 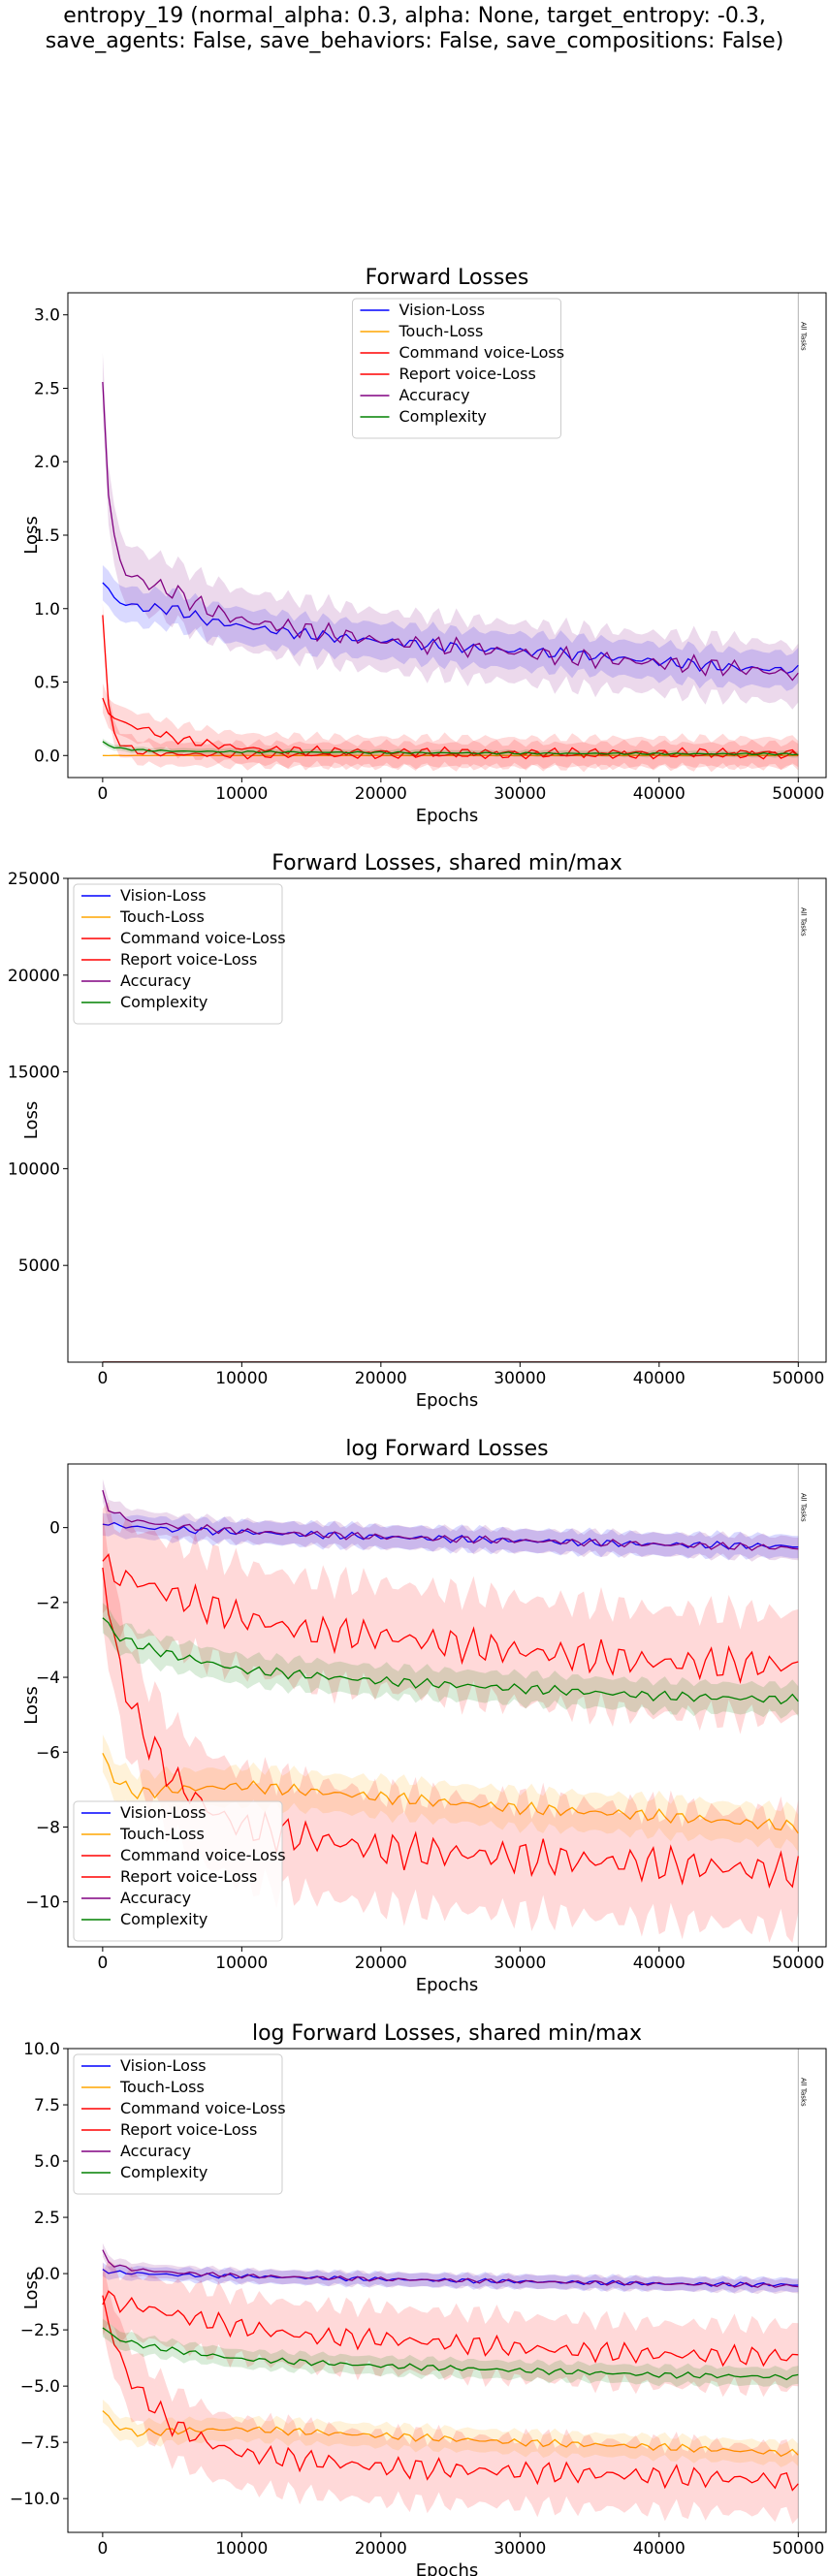 What do you see at coordinates (47, 2218) in the screenshot?
I see `y-tick-label: 2.5` at bounding box center [47, 2218].